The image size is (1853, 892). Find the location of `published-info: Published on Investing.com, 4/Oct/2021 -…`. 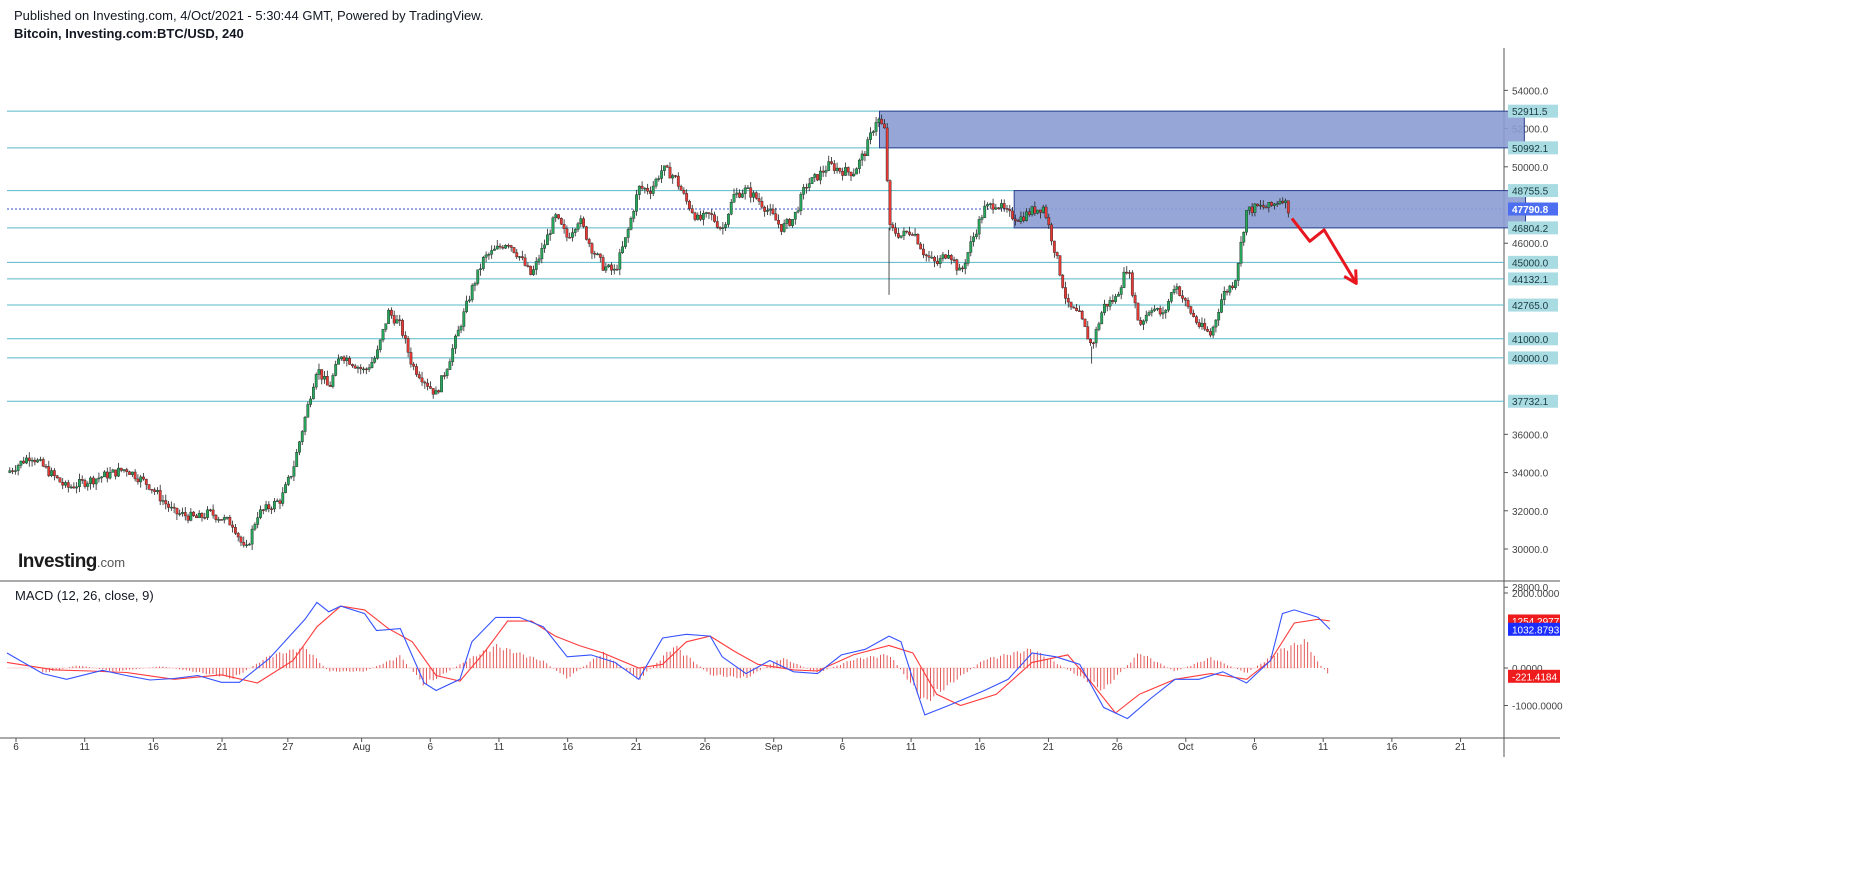

published-info: Published on Investing.com, 4/Oct/2021 -… is located at coordinates (249, 15).